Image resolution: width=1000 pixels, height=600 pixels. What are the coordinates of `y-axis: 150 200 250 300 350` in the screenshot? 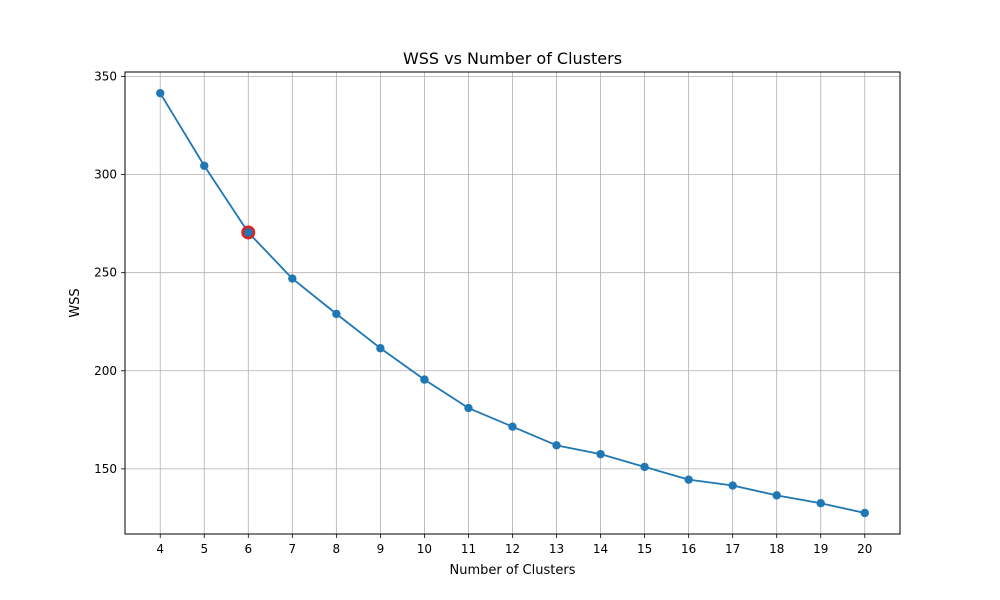 It's located at (109, 273).